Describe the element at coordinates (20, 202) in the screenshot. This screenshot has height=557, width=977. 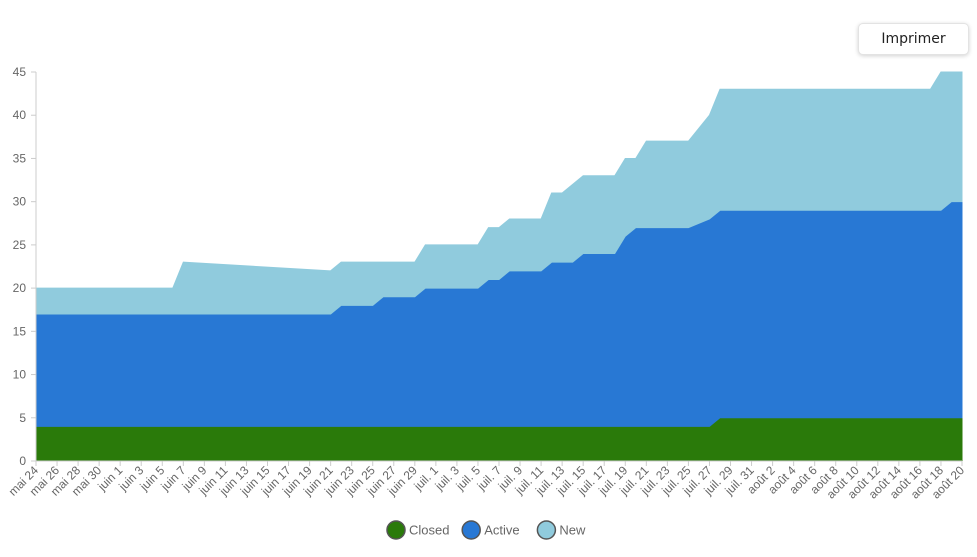
I see `y-tick-label: 30` at that location.